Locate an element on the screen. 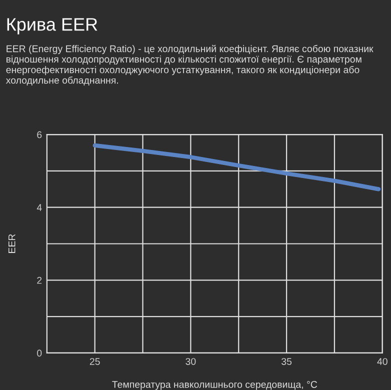 Image resolution: width=391 pixels, height=390 pixels. x-axis-title: Температура навколишнього середовища, °C is located at coordinates (215, 385).